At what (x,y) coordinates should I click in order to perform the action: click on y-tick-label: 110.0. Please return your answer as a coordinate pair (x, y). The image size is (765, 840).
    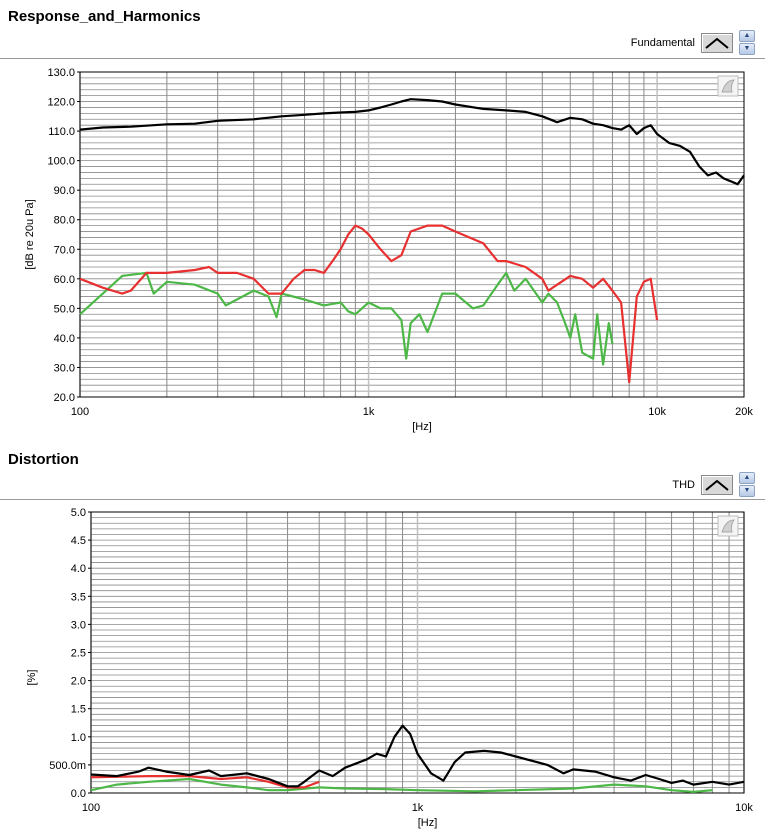
    Looking at the image, I should click on (61, 132).